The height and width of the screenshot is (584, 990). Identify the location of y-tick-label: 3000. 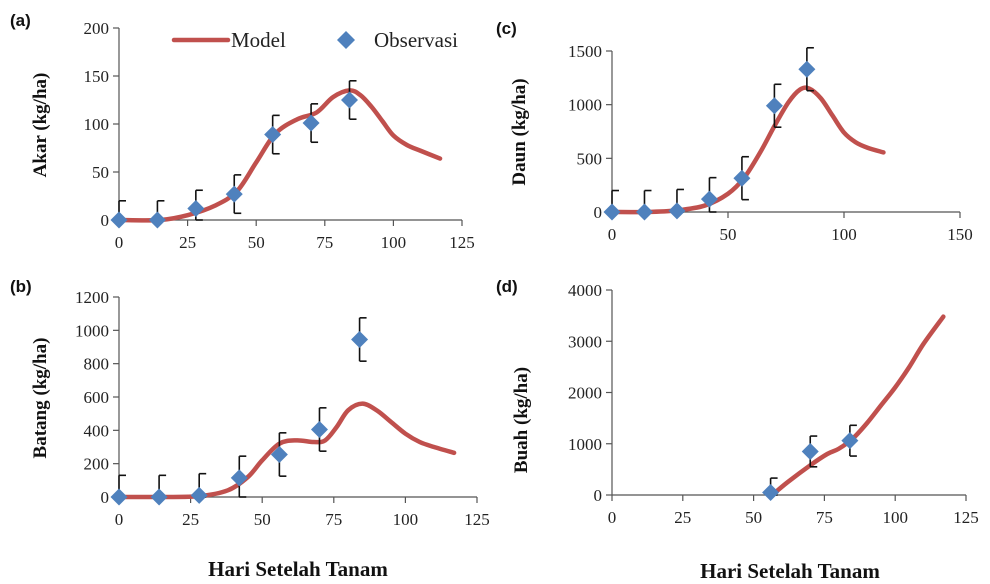
(585, 341).